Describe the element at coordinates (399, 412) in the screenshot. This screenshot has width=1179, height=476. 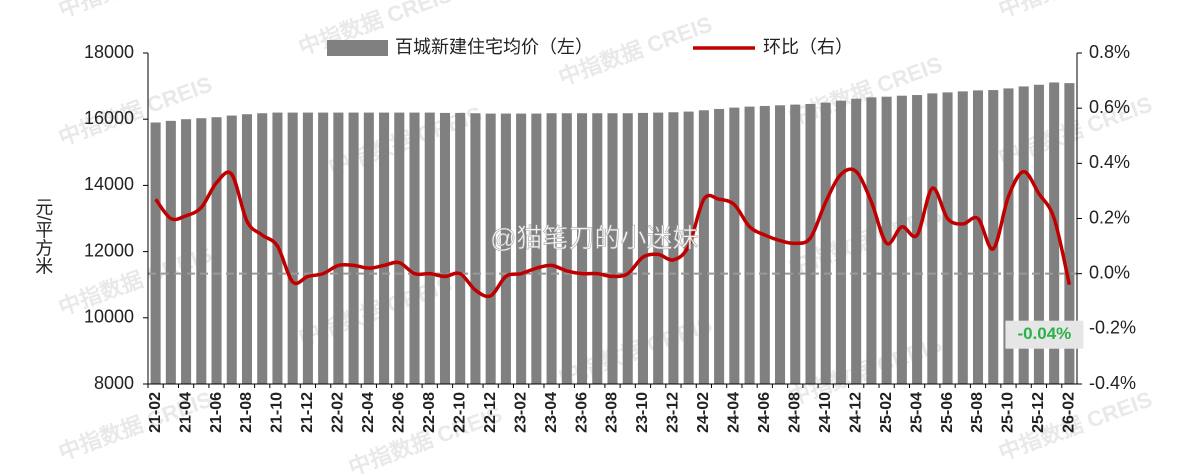
I see `x-tick-label: 22-06` at that location.